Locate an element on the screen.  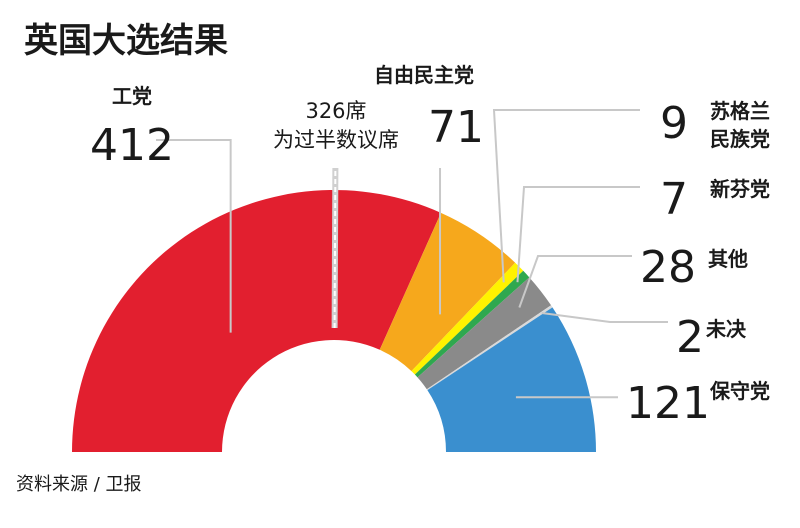
label-snp-line2: 民族党 is located at coordinates (740, 139).